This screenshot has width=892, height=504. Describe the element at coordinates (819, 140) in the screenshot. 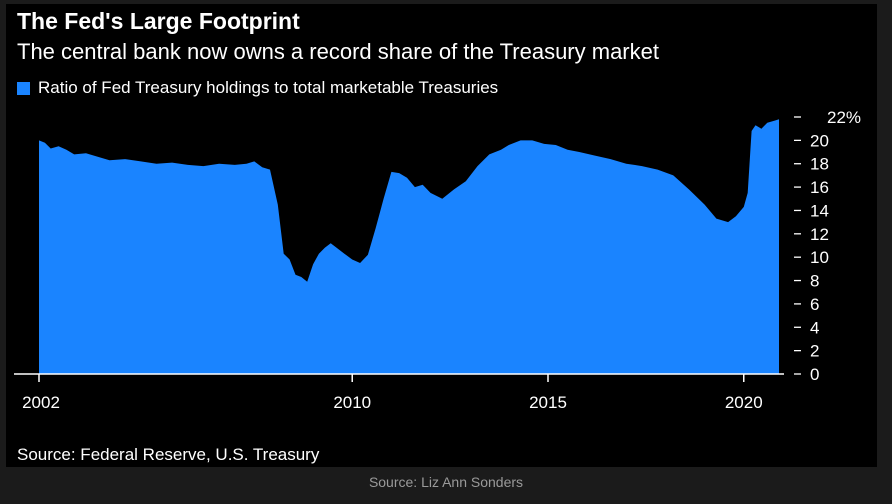

I see `y-tick-label-20: 20` at that location.